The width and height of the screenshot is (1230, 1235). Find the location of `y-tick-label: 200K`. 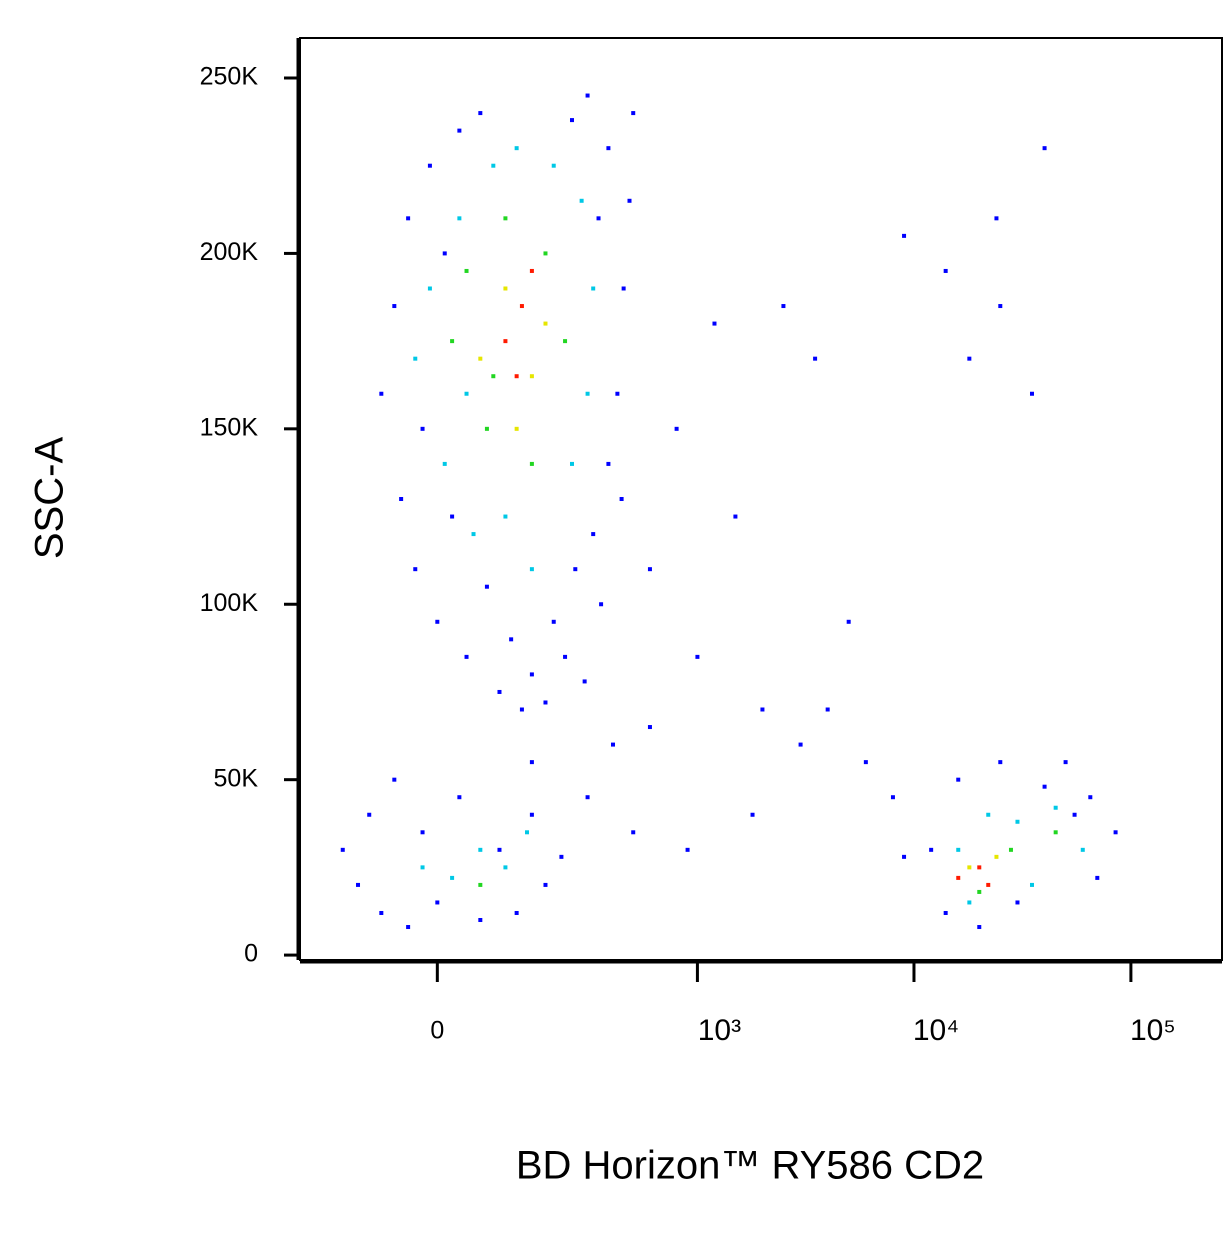

y-tick-label: 200K is located at coordinates (229, 252).